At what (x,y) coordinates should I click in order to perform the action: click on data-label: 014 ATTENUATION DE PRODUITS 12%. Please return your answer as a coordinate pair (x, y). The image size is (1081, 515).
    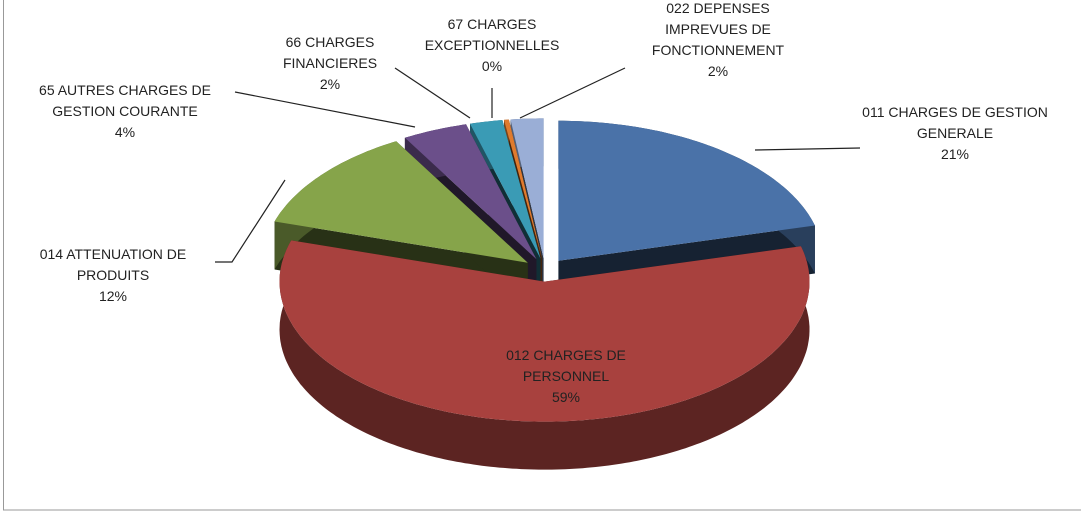
    Looking at the image, I should click on (113, 275).